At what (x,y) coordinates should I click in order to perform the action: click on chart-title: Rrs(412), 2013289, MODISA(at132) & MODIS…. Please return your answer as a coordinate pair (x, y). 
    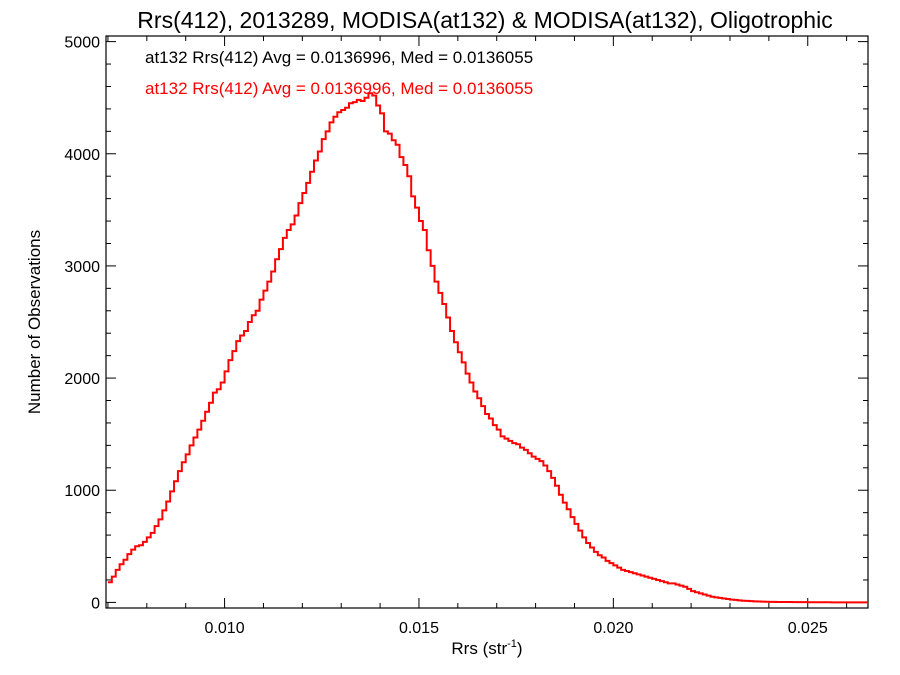
    Looking at the image, I should click on (484, 20).